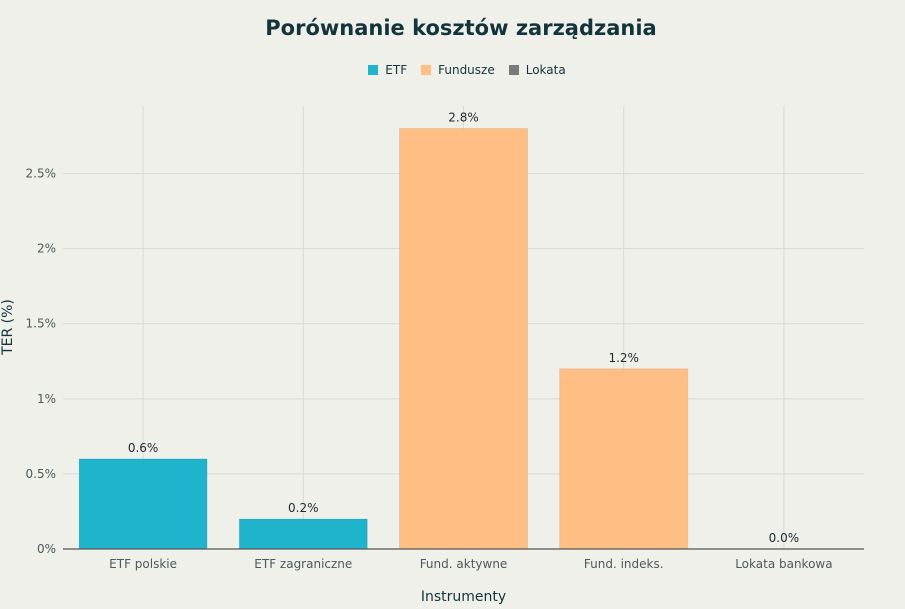 Image resolution: width=905 pixels, height=609 pixels. I want to click on legend: ETF Fundusze Lokata, so click(452, 70).